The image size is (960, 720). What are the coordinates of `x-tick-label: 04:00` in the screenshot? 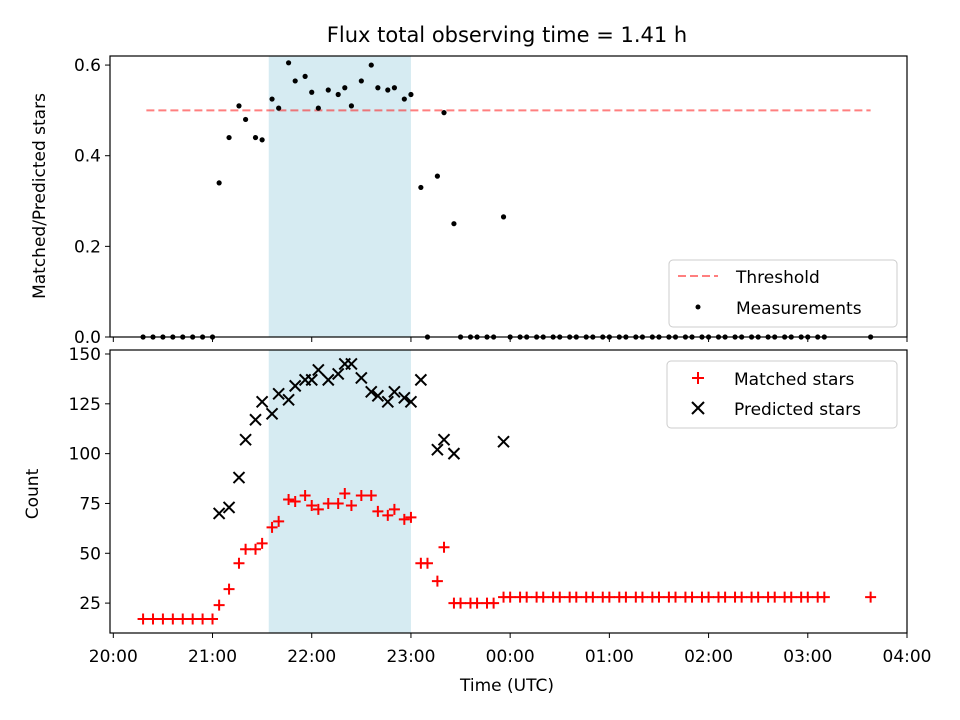 It's located at (907, 657).